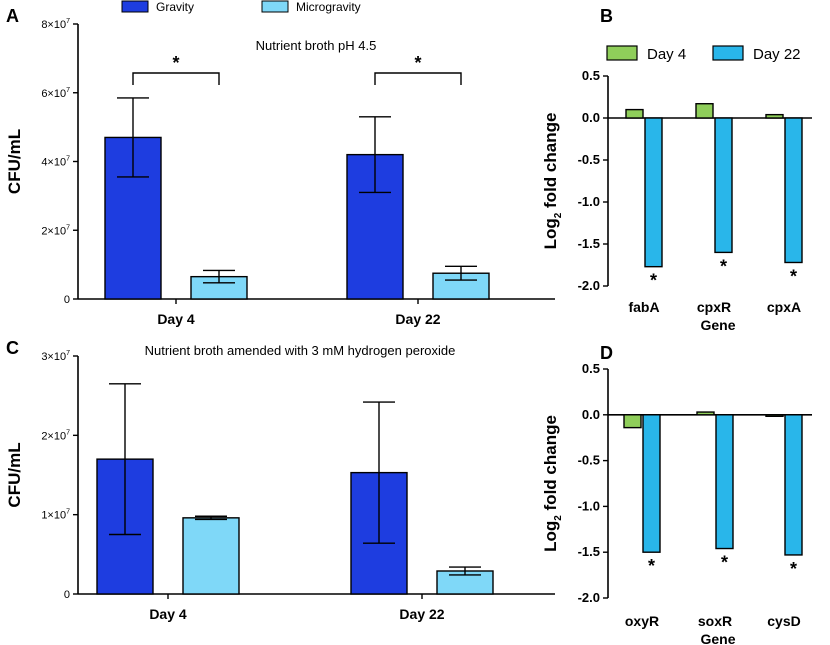 The width and height of the screenshot is (830, 645). What do you see at coordinates (642, 621) in the screenshot?
I see `x-category-label: oxyR` at bounding box center [642, 621].